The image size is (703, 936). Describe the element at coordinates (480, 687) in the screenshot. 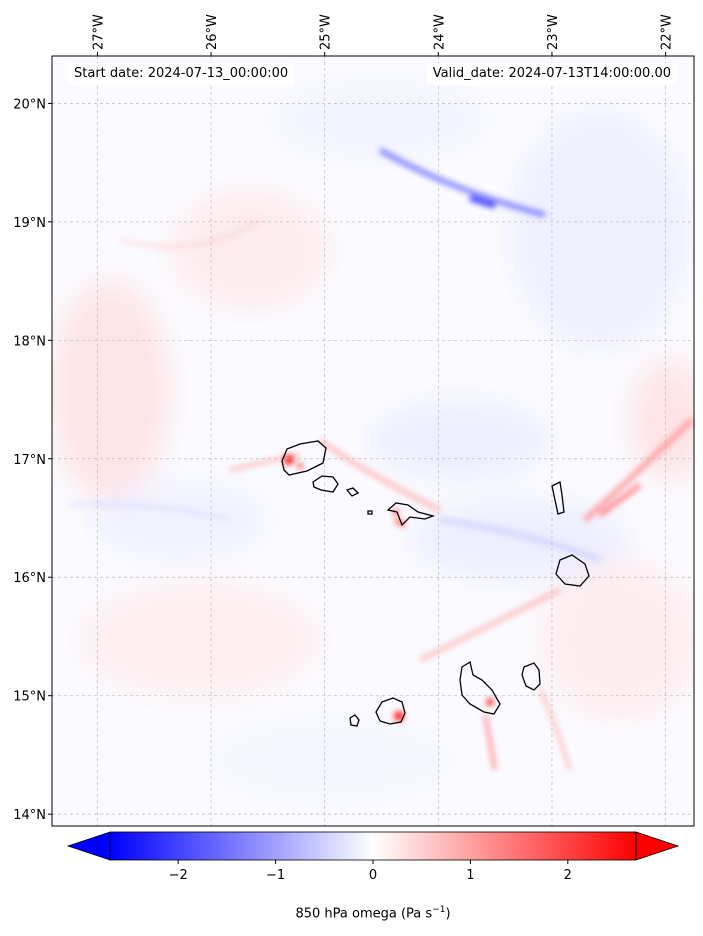

I see `island-santiago` at that location.